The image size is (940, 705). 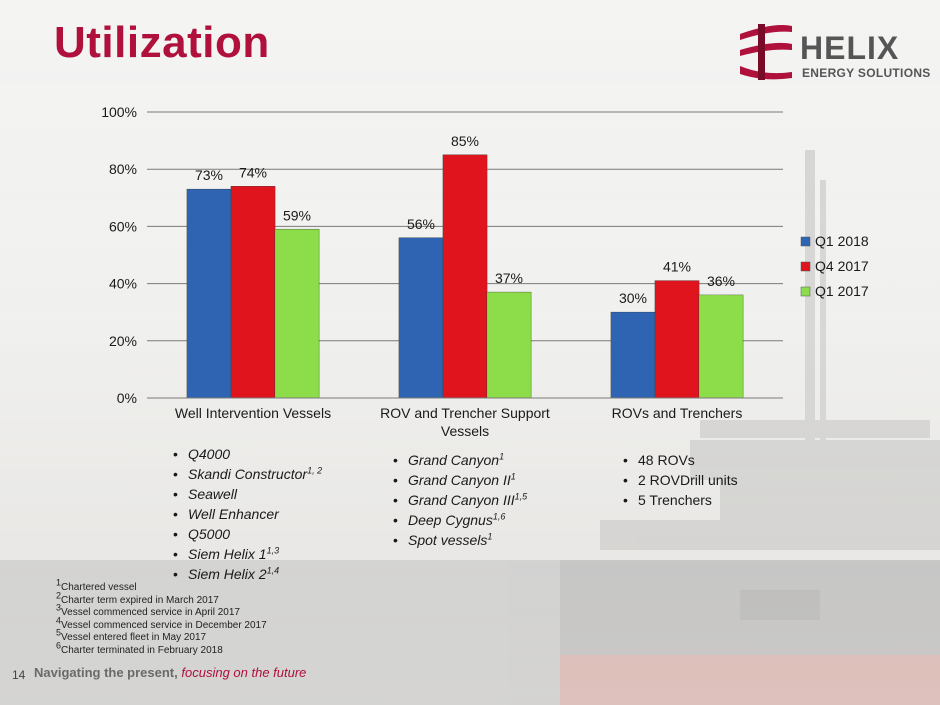 What do you see at coordinates (677, 413) in the screenshot?
I see `x-tick-label: ROVs and Trenchers` at bounding box center [677, 413].